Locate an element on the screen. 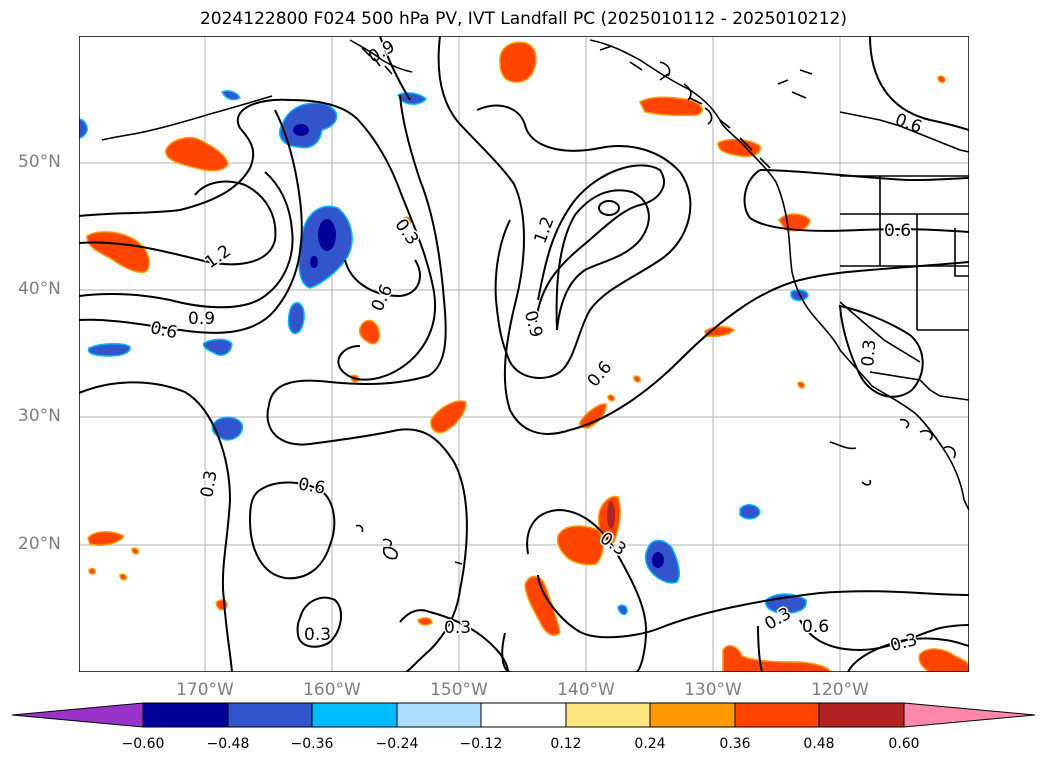 The image size is (1047, 765). colorbar-tick-label: 0.12 is located at coordinates (566, 744).